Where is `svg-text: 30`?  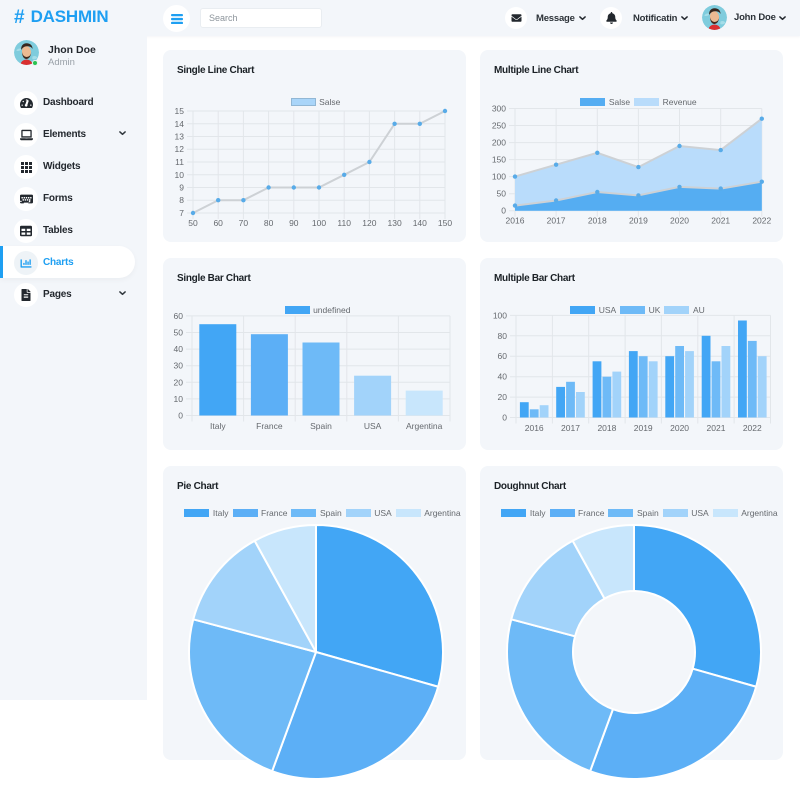 svg-text: 30 is located at coordinates (179, 366).